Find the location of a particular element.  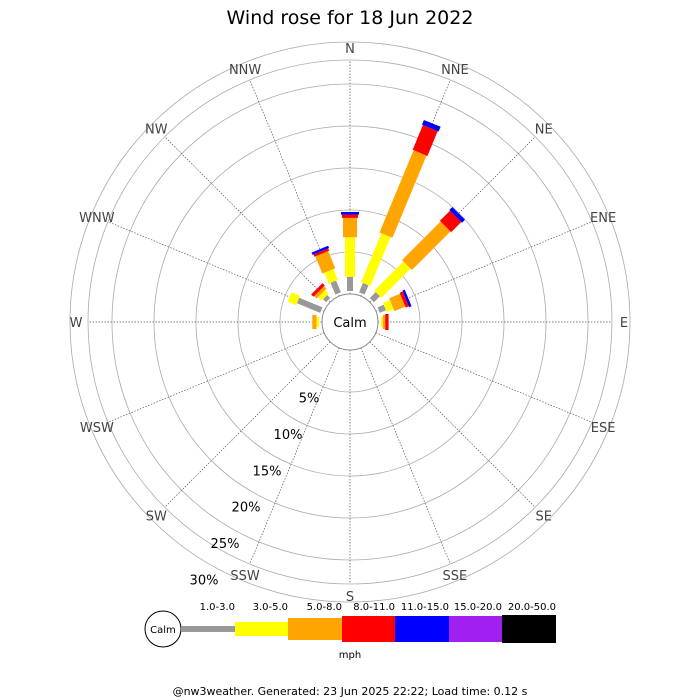

bar-nne-11.0-15.0 is located at coordinates (431, 126).